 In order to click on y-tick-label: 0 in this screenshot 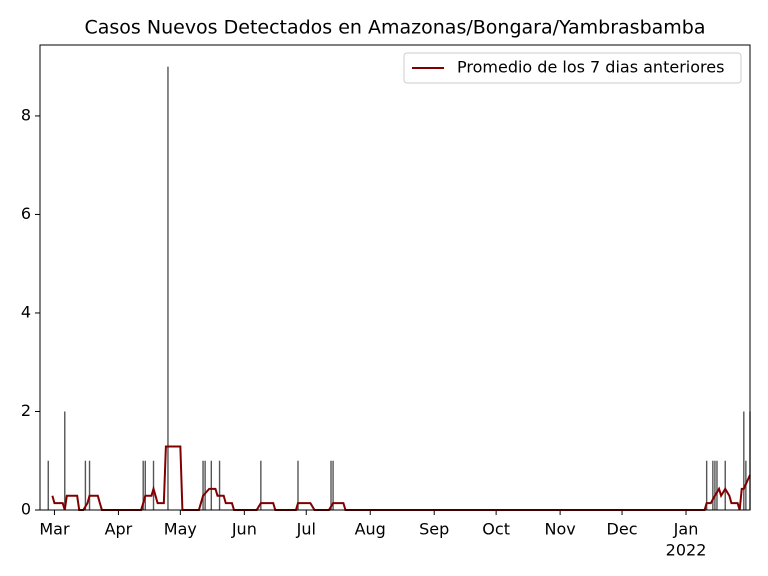, I will do `click(26, 509)`.